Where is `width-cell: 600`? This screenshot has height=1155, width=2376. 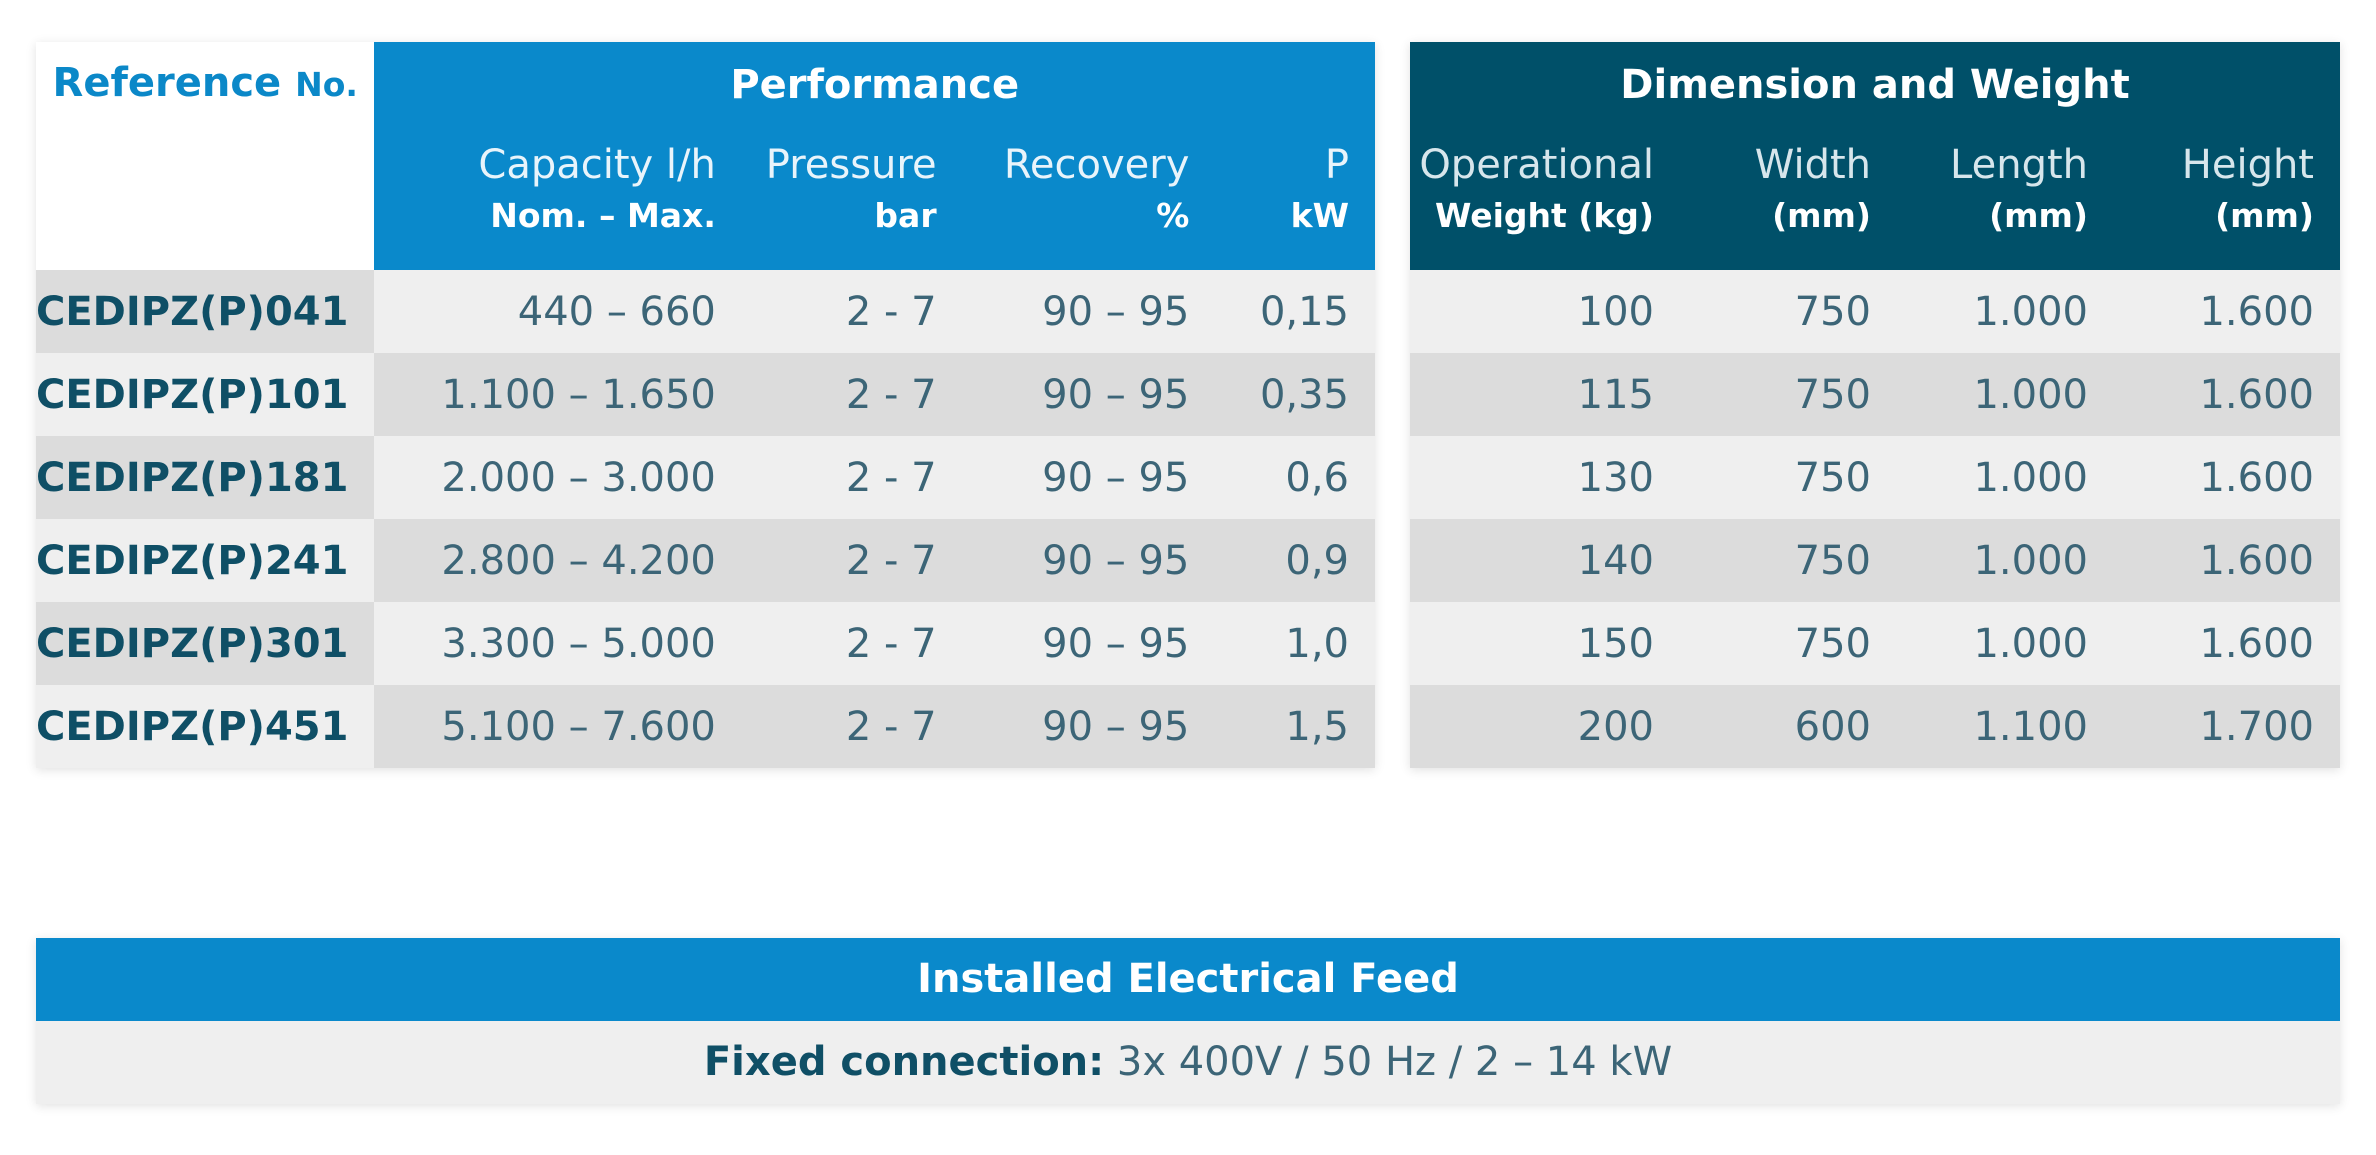
width-cell: 600 is located at coordinates (1788, 726).